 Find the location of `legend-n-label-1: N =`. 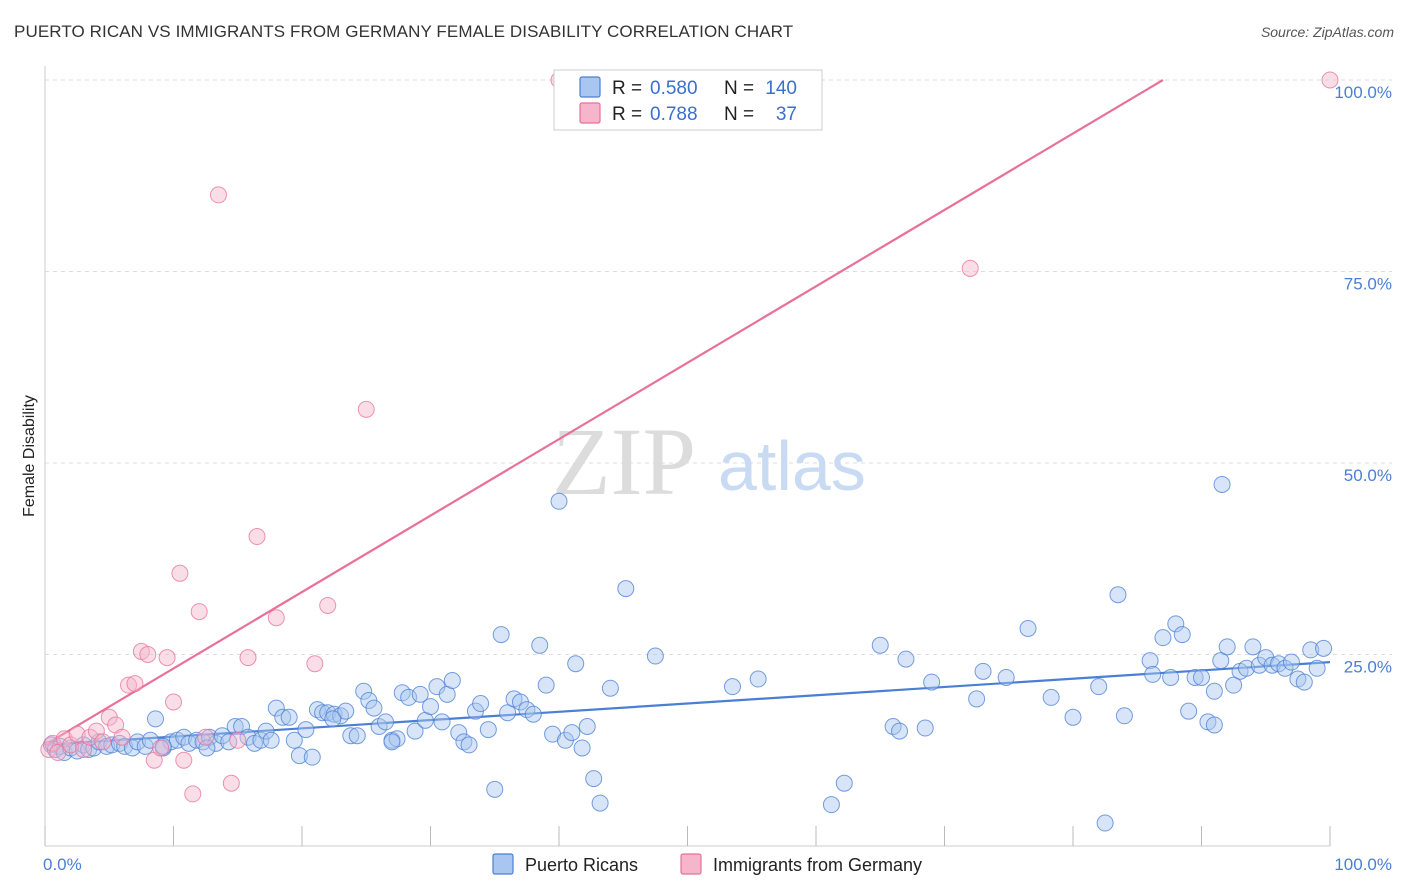

legend-n-label-1: N = is located at coordinates (739, 88).